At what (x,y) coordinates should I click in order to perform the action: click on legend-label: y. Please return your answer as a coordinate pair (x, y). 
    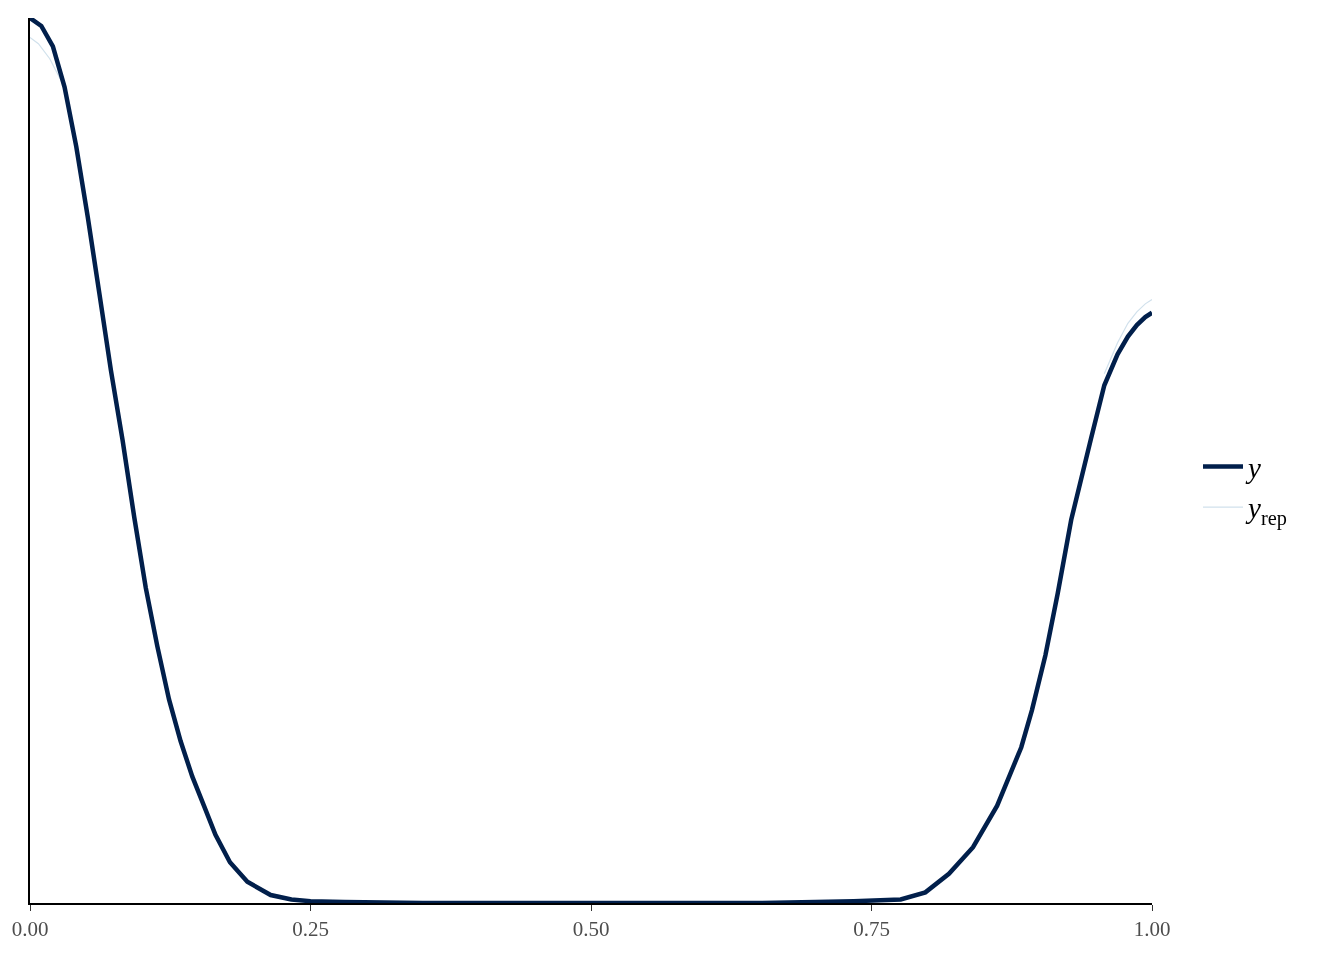
    Looking at the image, I should click on (1253, 467).